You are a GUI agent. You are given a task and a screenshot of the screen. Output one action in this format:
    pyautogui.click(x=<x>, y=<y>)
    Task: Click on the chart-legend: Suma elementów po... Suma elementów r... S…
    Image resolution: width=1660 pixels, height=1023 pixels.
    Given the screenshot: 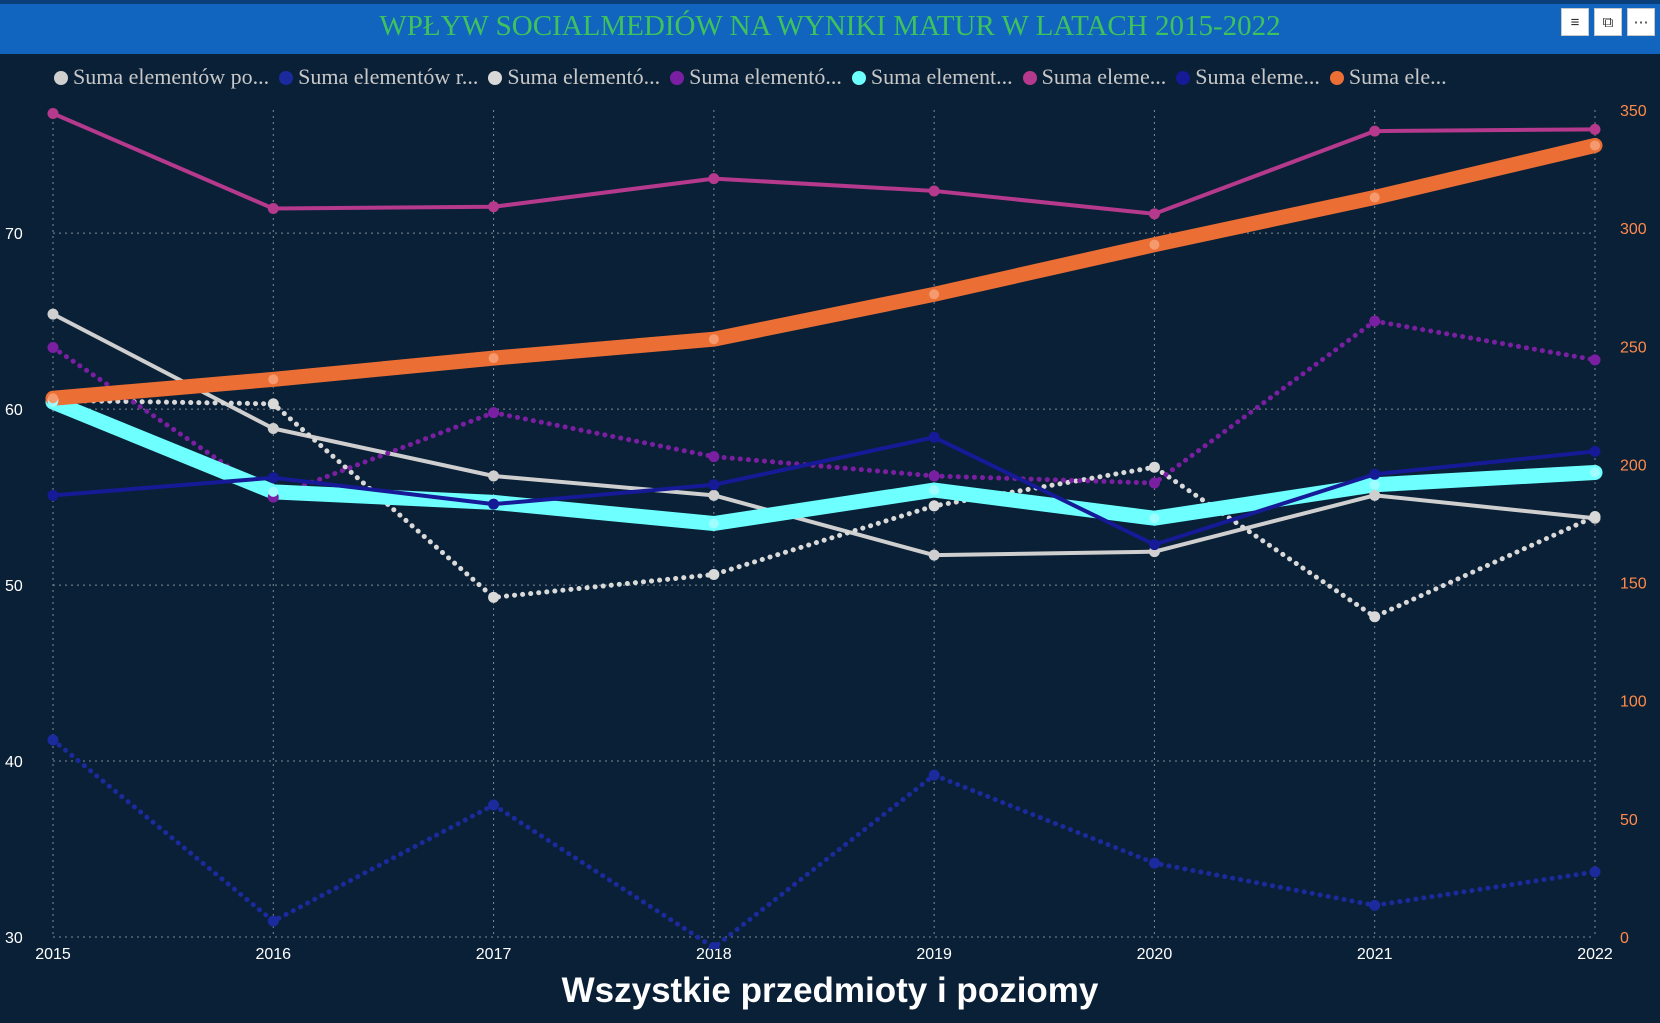 What is the action you would take?
    pyautogui.click(x=755, y=77)
    